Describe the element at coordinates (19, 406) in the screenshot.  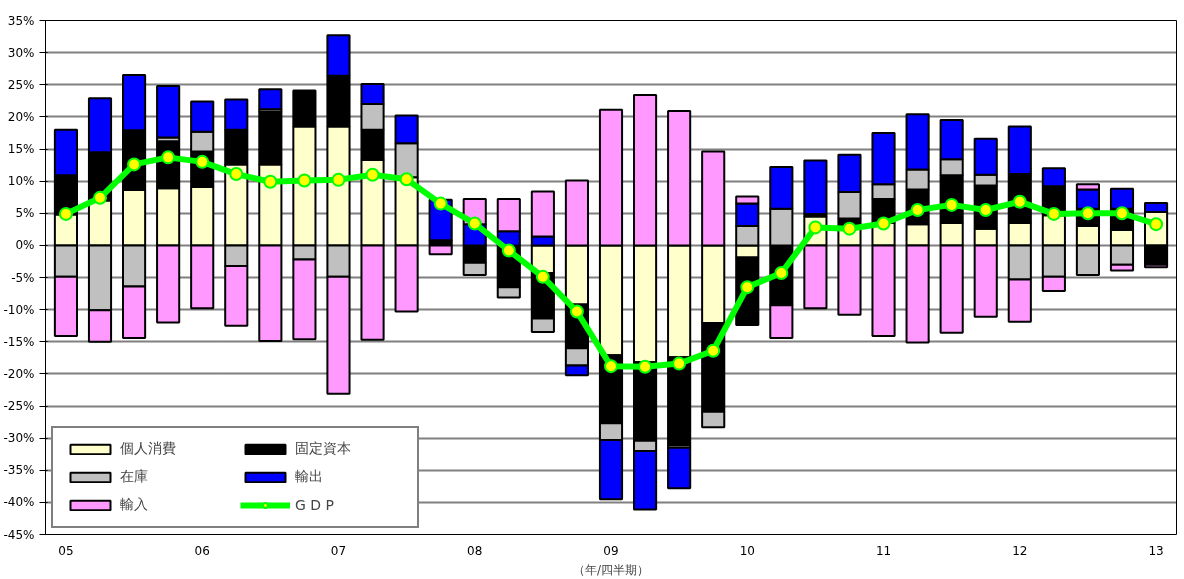
I see `y-tick-label: -25%` at that location.